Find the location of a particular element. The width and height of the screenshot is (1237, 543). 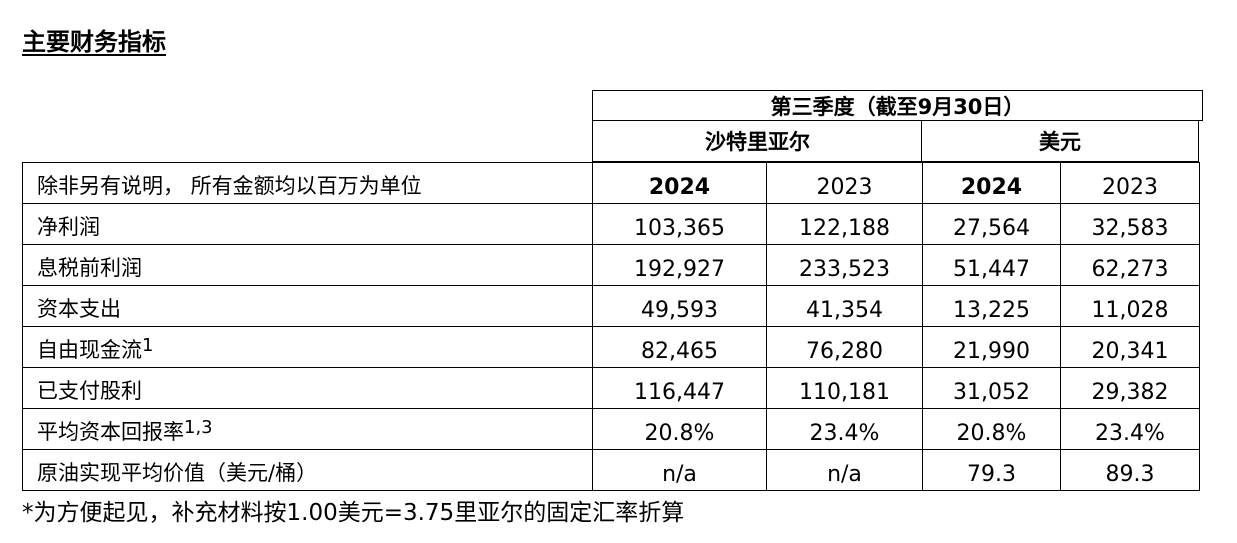

unit-note: 除非另有说明， 所有金额均以百万为单位 is located at coordinates (307, 183).